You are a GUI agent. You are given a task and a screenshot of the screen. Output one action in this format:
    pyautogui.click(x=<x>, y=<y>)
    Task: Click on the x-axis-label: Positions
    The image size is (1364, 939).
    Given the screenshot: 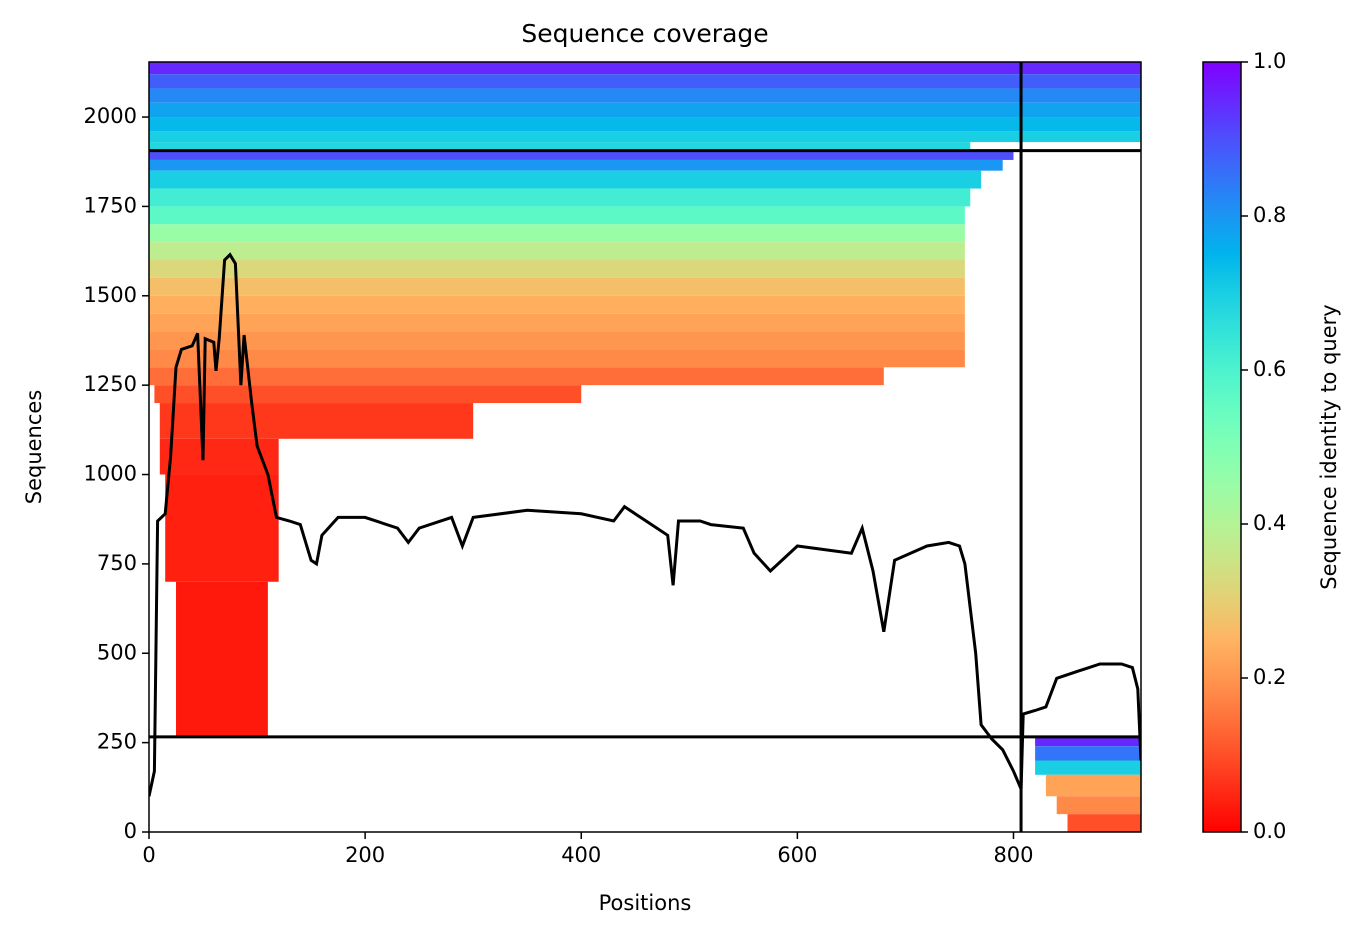 What is the action you would take?
    pyautogui.click(x=645, y=903)
    